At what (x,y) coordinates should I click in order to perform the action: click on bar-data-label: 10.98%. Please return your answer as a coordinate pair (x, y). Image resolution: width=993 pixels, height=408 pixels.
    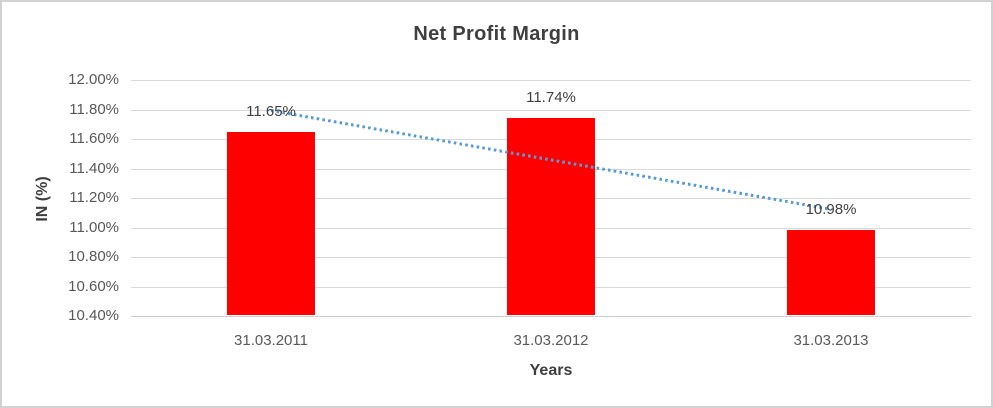
    Looking at the image, I should click on (831, 209).